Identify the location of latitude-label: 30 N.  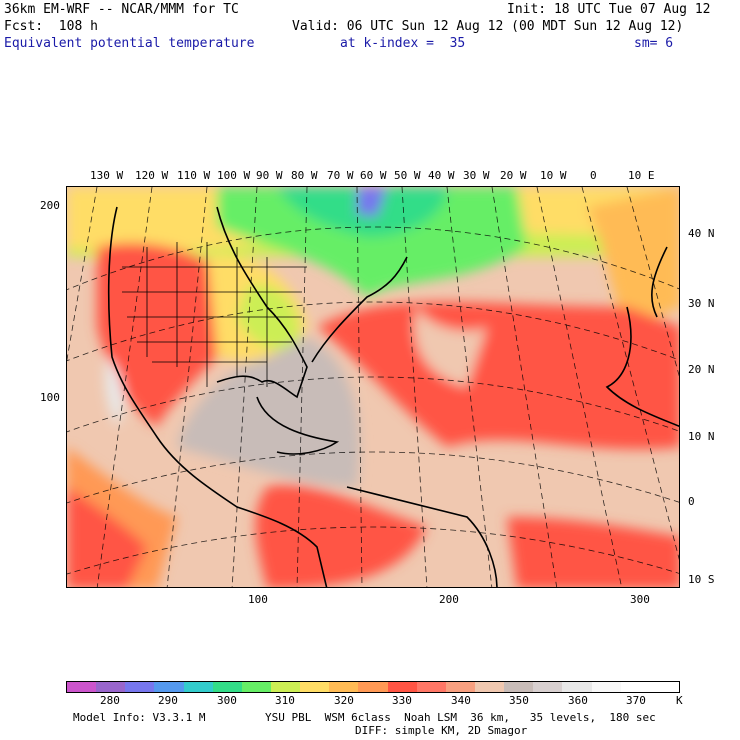
(701, 303).